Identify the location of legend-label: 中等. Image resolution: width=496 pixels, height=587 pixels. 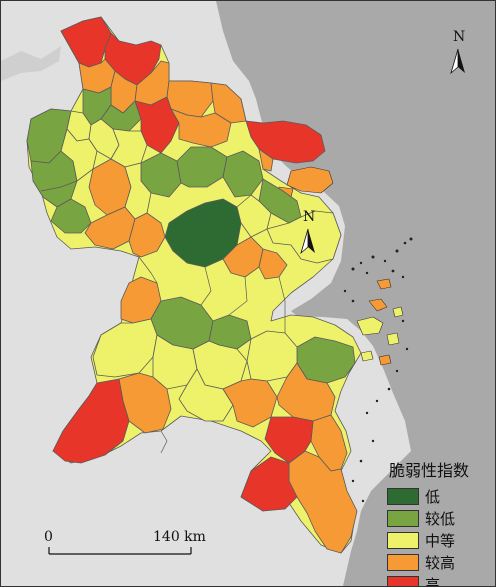
(440, 540).